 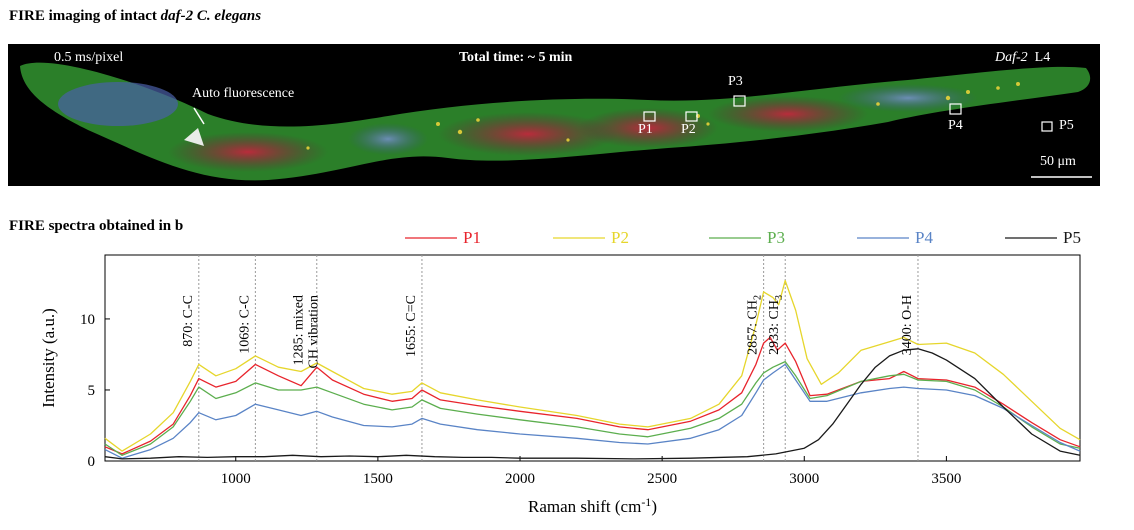 I want to click on annotation-label-2: 1285: mixed, so click(x=298, y=330).